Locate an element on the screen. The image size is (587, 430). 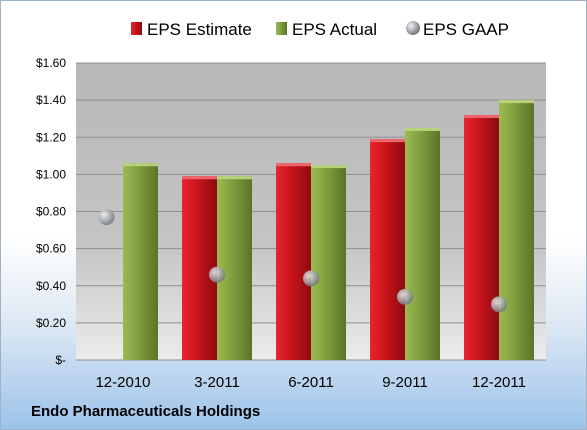
x-tick-label: 3-2011 is located at coordinates (217, 382).